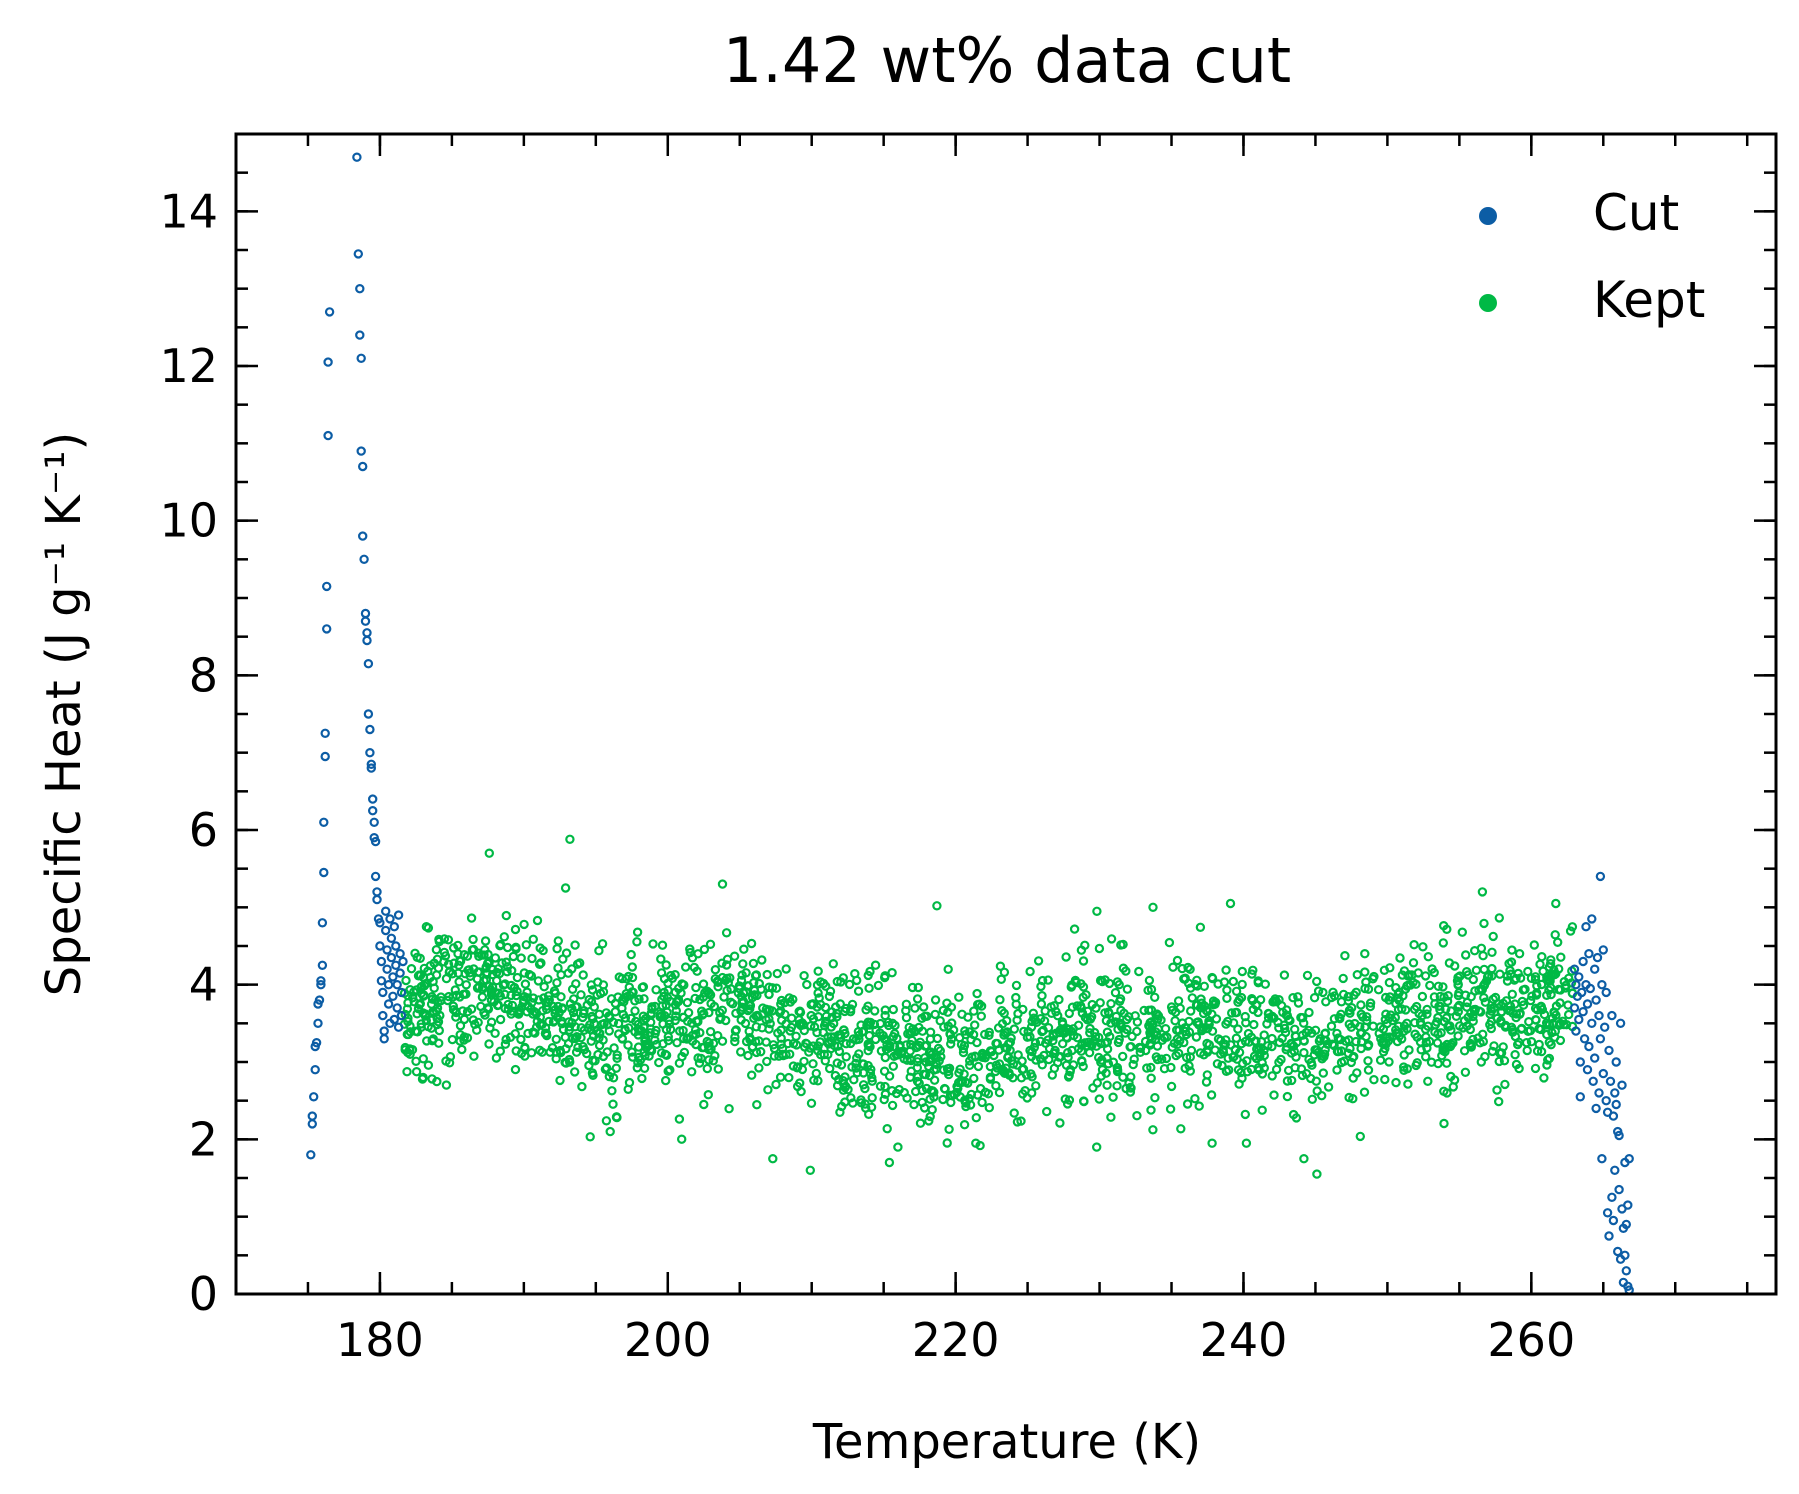  I want to click on y-tick-label: 14, so click(188, 211).